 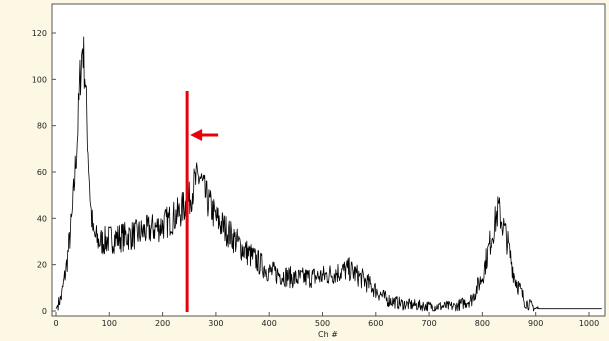 What do you see at coordinates (328, 334) in the screenshot?
I see `x-axis-title: Ch #` at bounding box center [328, 334].